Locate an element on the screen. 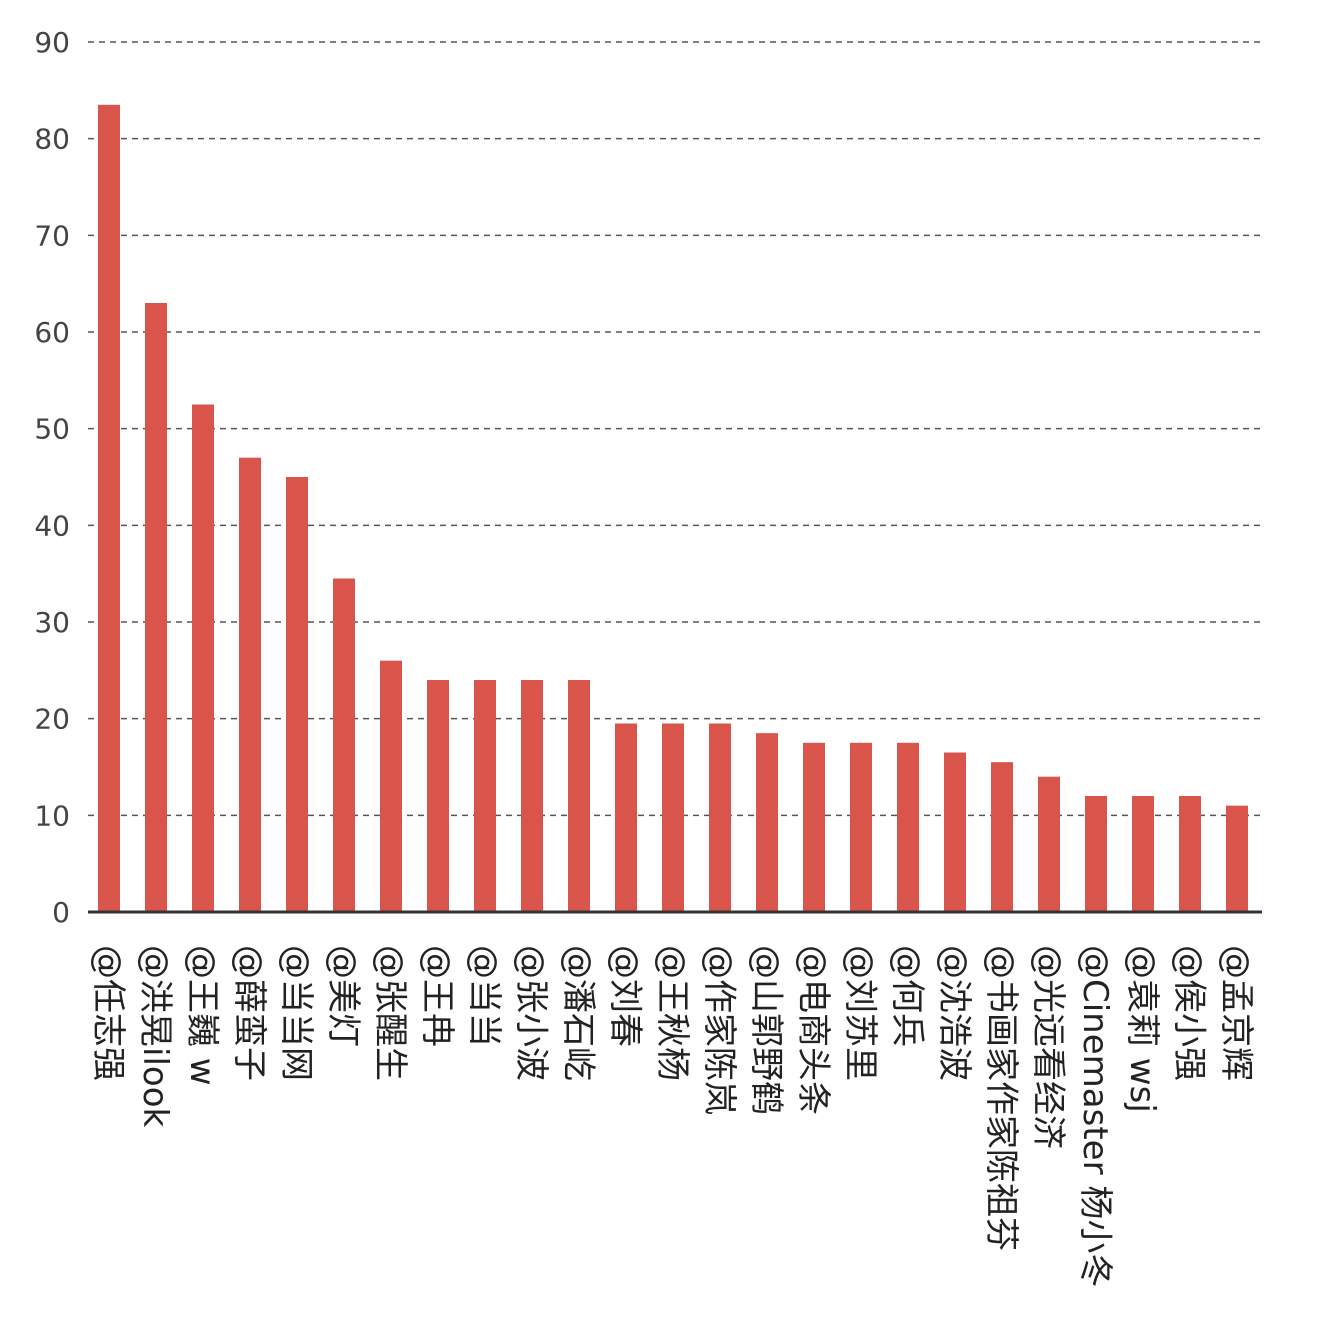 The height and width of the screenshot is (1328, 1318). x-category-label: @王冉 is located at coordinates (437, 996).